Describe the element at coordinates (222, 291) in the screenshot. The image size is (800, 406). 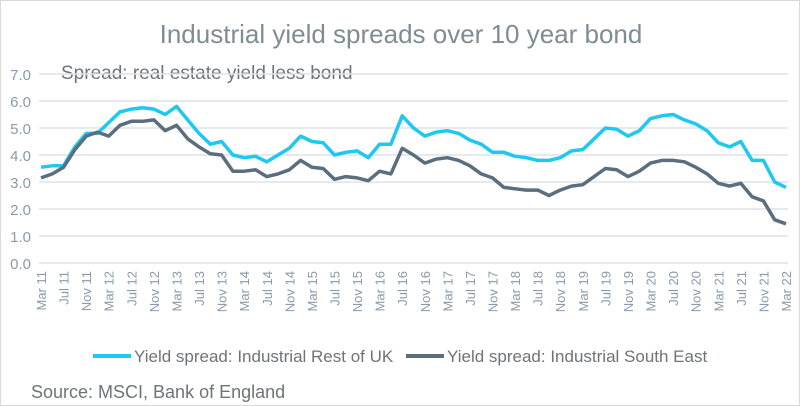
I see `x-tick-label: Nov 13` at that location.